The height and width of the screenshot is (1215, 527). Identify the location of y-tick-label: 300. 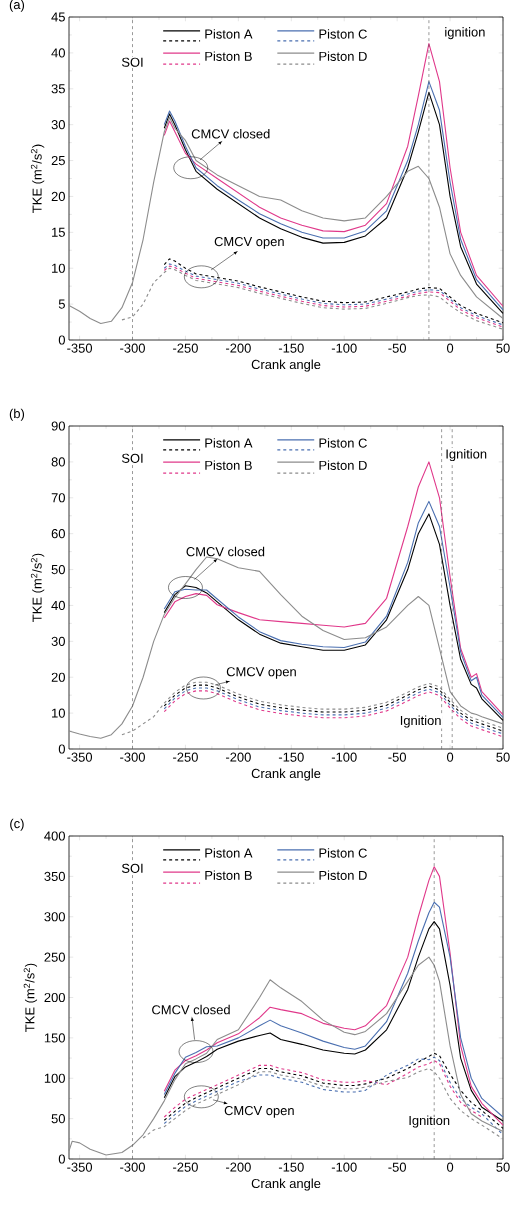
(54, 917).